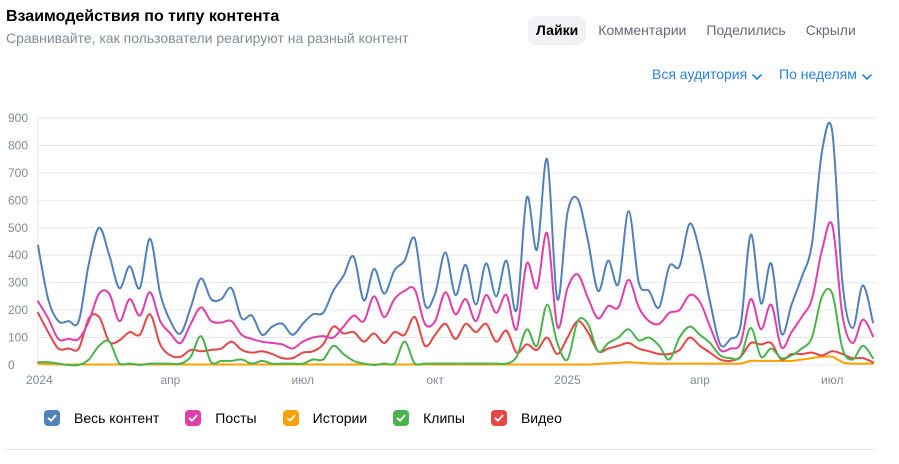 The image size is (899, 464). I want to click on legend-item-video: Видео, so click(526, 418).